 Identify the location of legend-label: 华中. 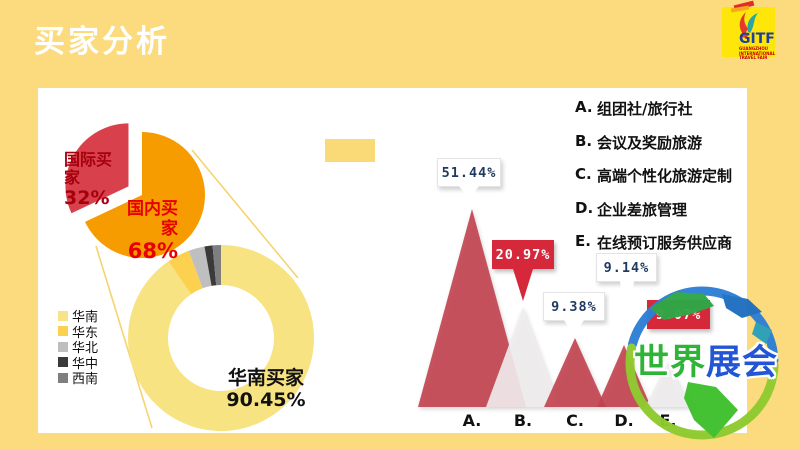
(85, 364).